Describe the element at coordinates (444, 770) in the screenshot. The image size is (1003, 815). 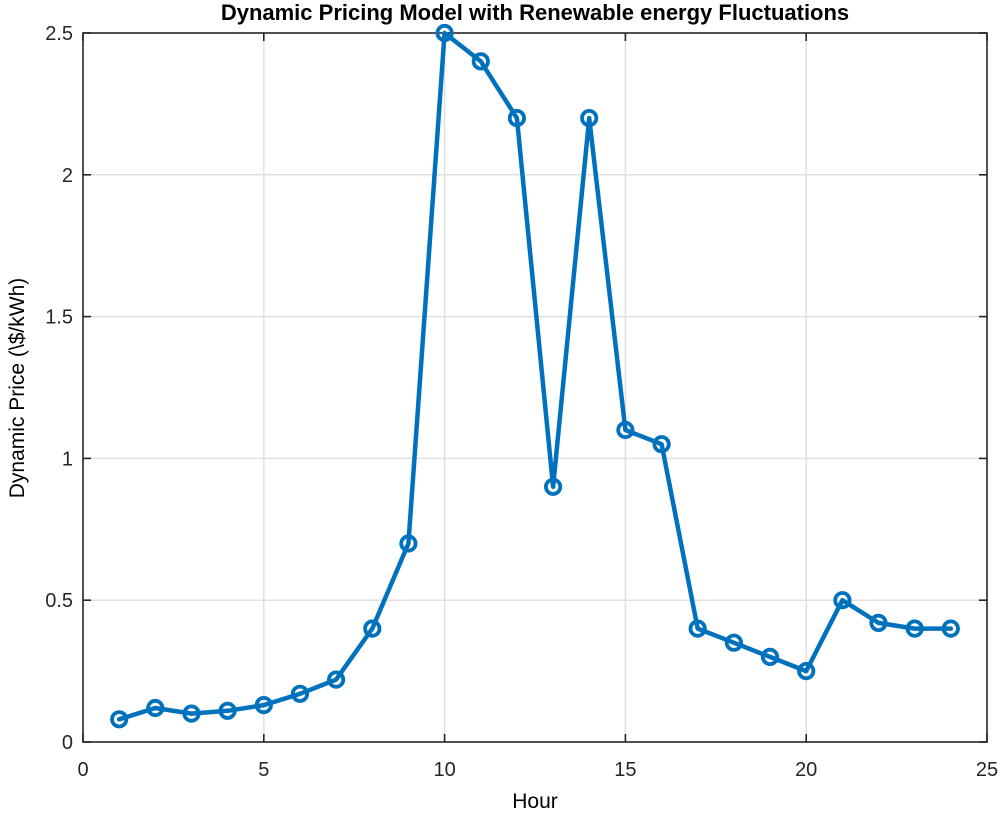
I see `x-tick-label: 10` at that location.